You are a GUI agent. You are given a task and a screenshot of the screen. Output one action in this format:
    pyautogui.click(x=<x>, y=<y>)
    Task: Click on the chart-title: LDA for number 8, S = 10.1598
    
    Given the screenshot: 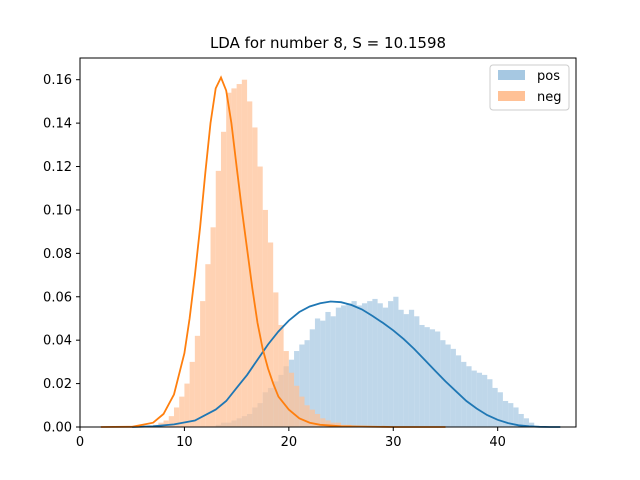 What is the action you would take?
    pyautogui.click(x=328, y=43)
    